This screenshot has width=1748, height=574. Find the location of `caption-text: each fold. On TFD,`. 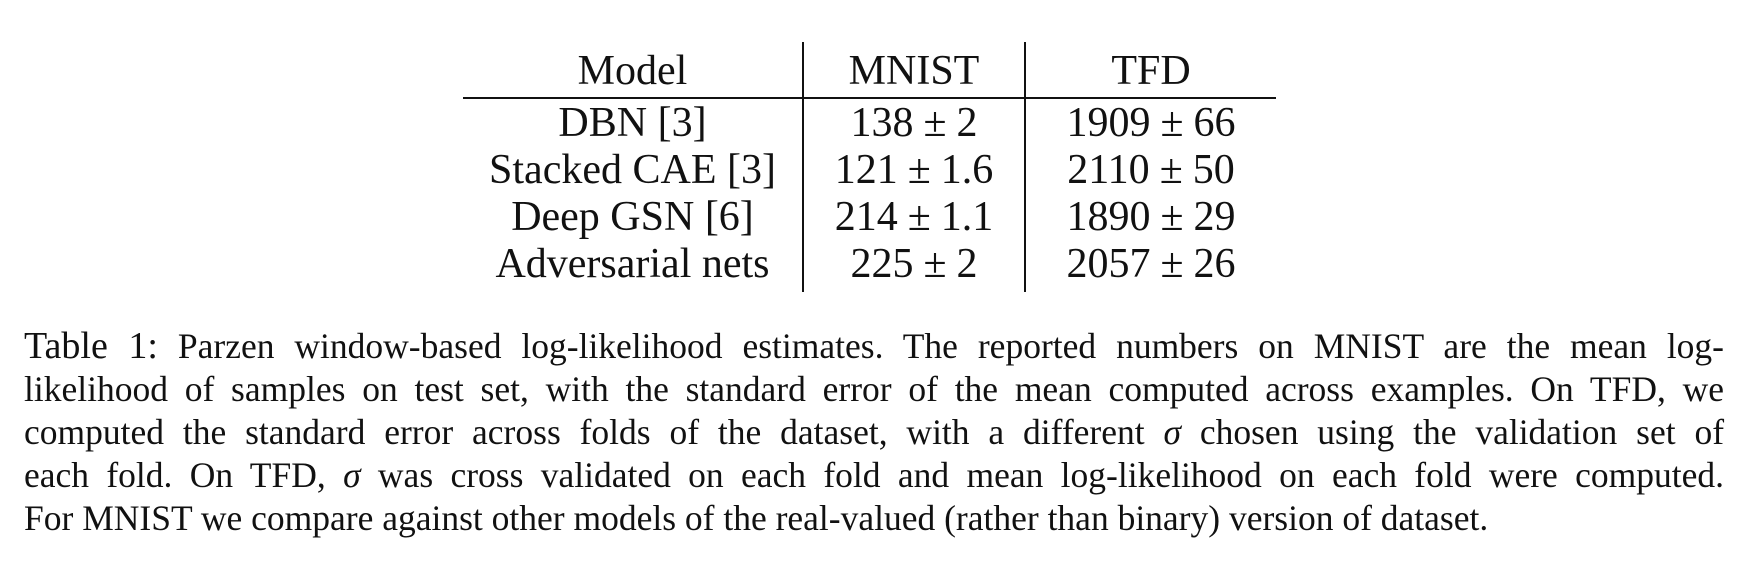

caption-text: each fold. On TFD, is located at coordinates (175, 475).